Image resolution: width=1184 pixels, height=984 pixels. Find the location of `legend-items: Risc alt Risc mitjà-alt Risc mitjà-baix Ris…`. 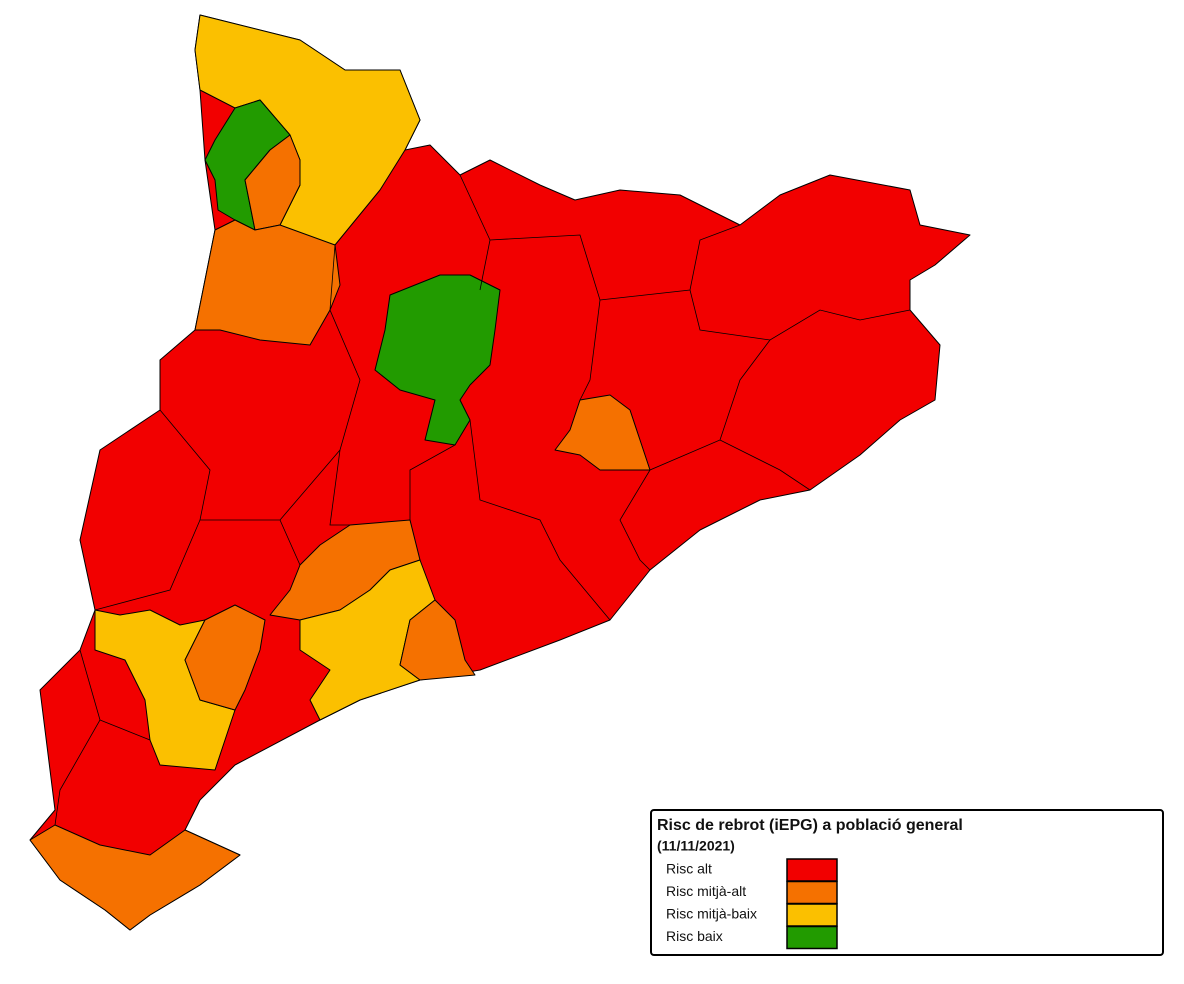

legend-items: Risc alt Risc mitjà-alt Risc mitjà-baix Ris… is located at coordinates (752, 904).